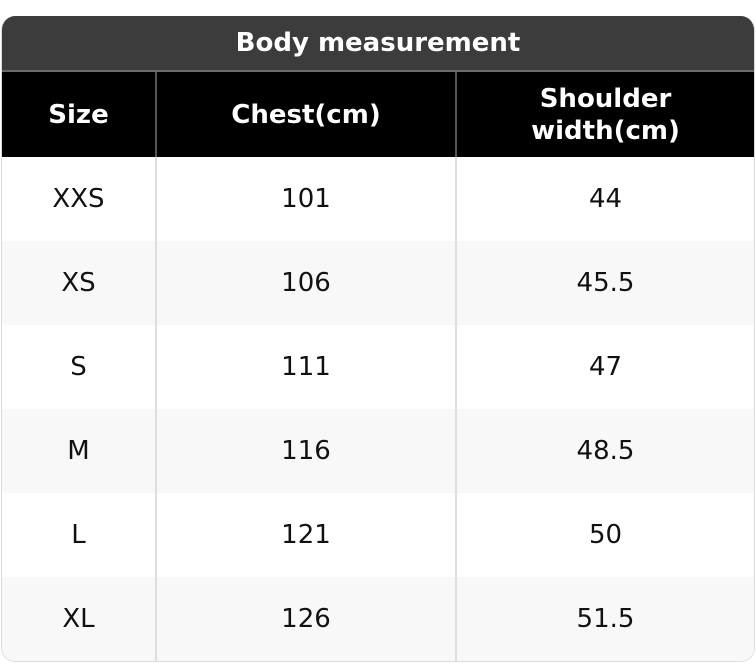 The image size is (756, 664). Describe the element at coordinates (305, 535) in the screenshot. I see `chest-cell: 121` at that location.